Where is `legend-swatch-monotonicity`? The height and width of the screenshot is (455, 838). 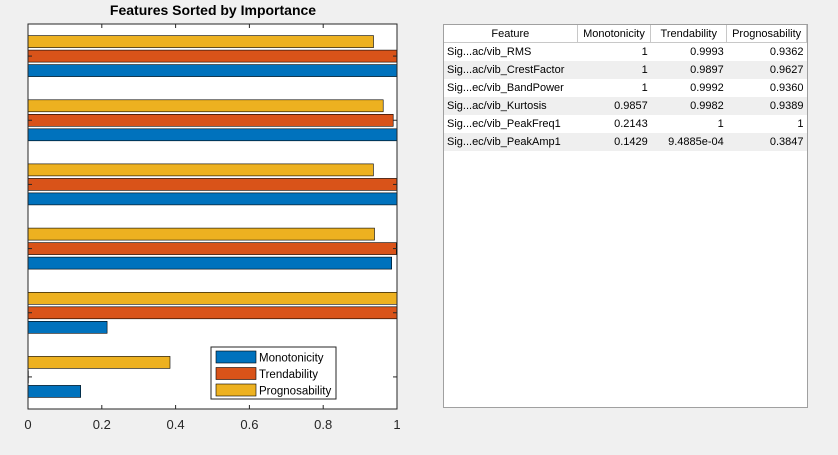 legend-swatch-monotonicity is located at coordinates (236, 357).